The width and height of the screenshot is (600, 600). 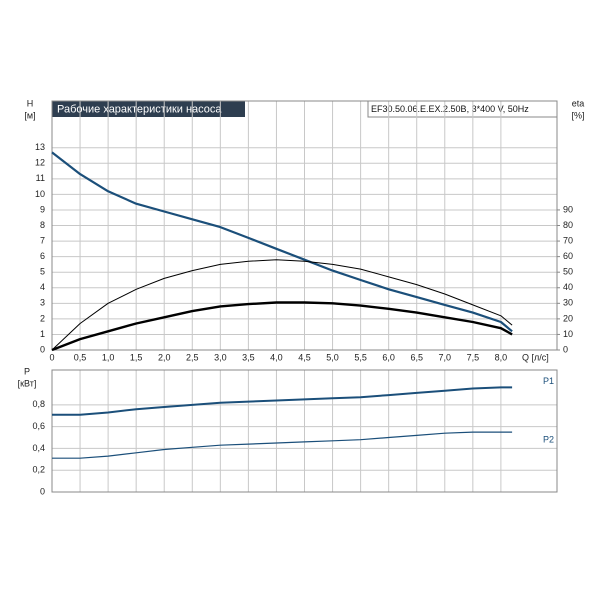 What do you see at coordinates (248, 357) in the screenshot?
I see `x-tick-label: 3,5` at bounding box center [248, 357].